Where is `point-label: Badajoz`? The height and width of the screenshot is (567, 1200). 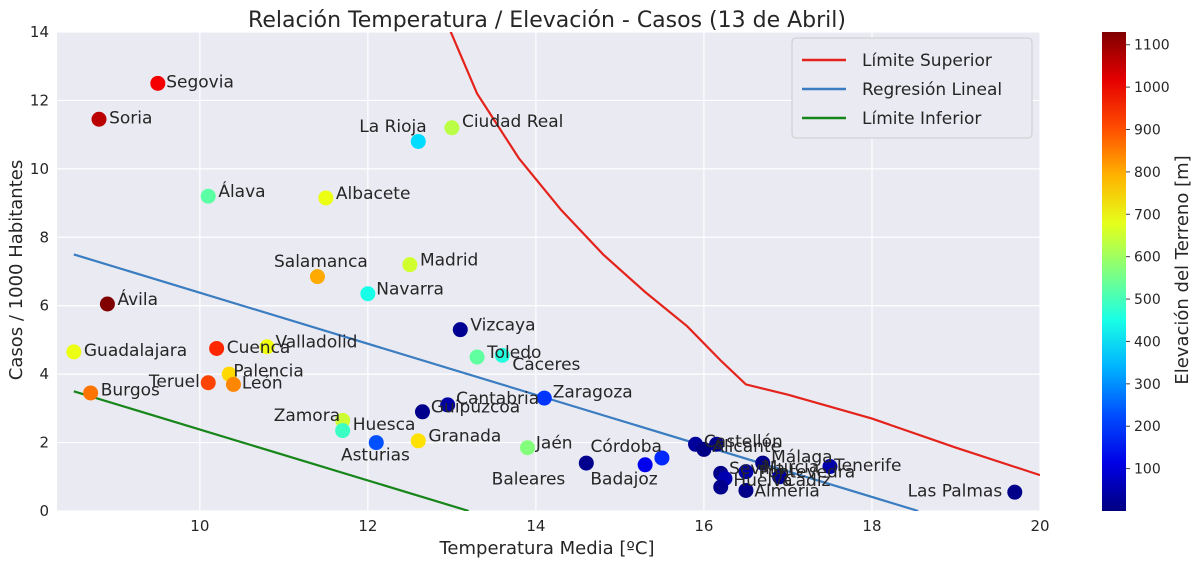
point-label: Badajoz is located at coordinates (623, 479).